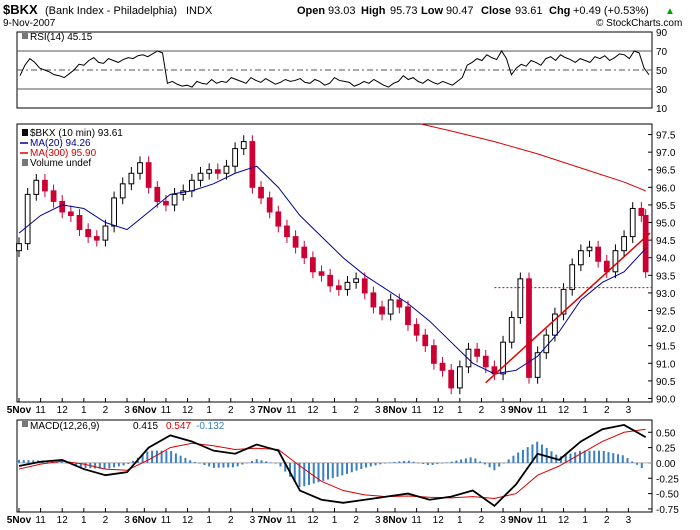  What do you see at coordinates (20, 9) in the screenshot?
I see `symbol-title: $BKX` at bounding box center [20, 9].